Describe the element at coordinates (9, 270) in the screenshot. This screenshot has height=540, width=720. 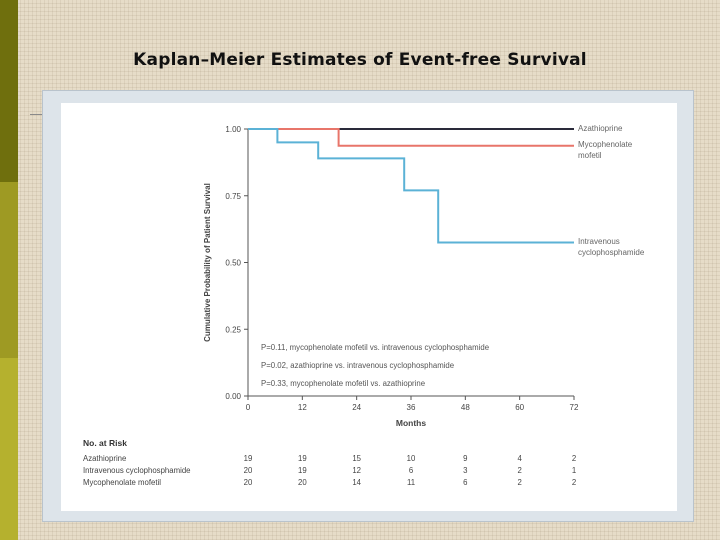
I see `olive-bar-middle` at that location.